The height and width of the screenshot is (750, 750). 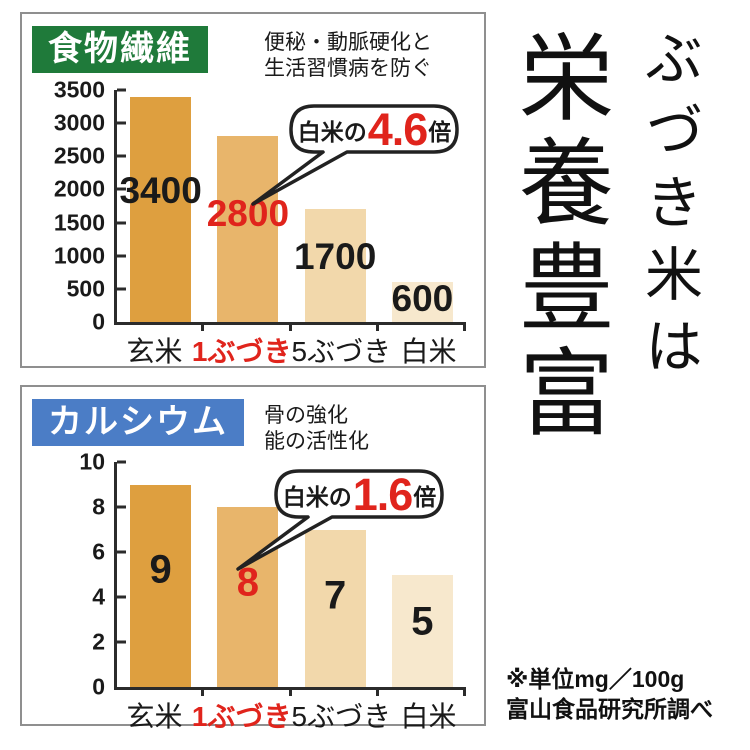 What do you see at coordinates (422, 206) in the screenshot?
I see `bar-slot: 600` at bounding box center [422, 206].